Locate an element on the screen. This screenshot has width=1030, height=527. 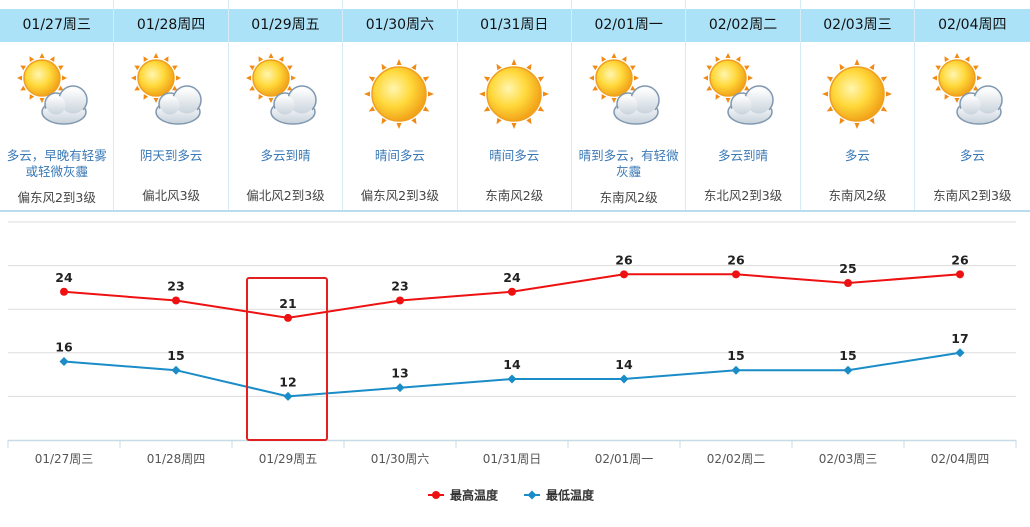
forecast-day: 02/03周三 多云 东南风2级 is located at coordinates (858, 105).